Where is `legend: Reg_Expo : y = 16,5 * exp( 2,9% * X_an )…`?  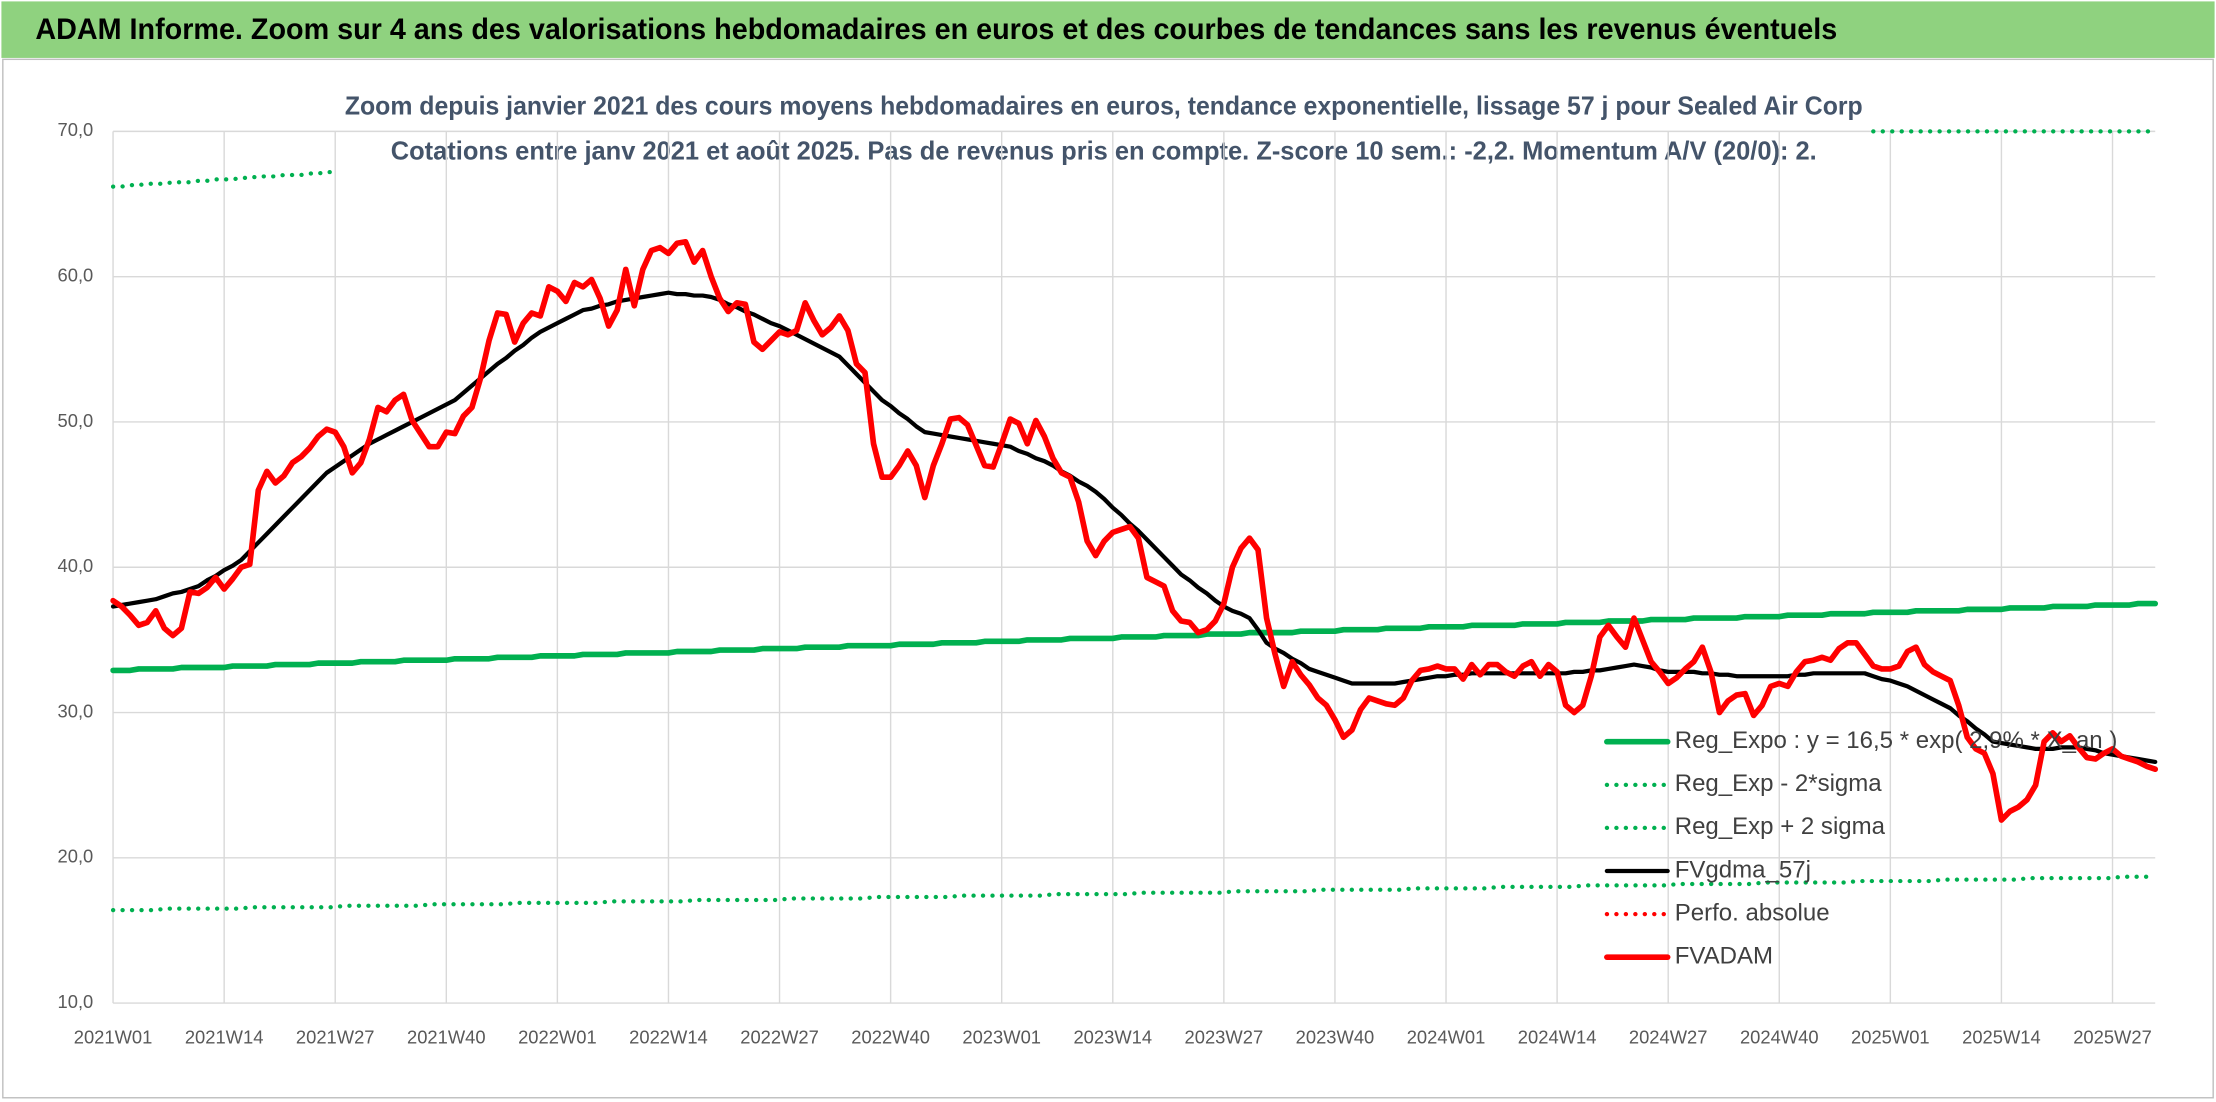
legend: Reg_Expo : y = 16,5 * exp( 2,9% * X_an )… is located at coordinates (1861, 848).